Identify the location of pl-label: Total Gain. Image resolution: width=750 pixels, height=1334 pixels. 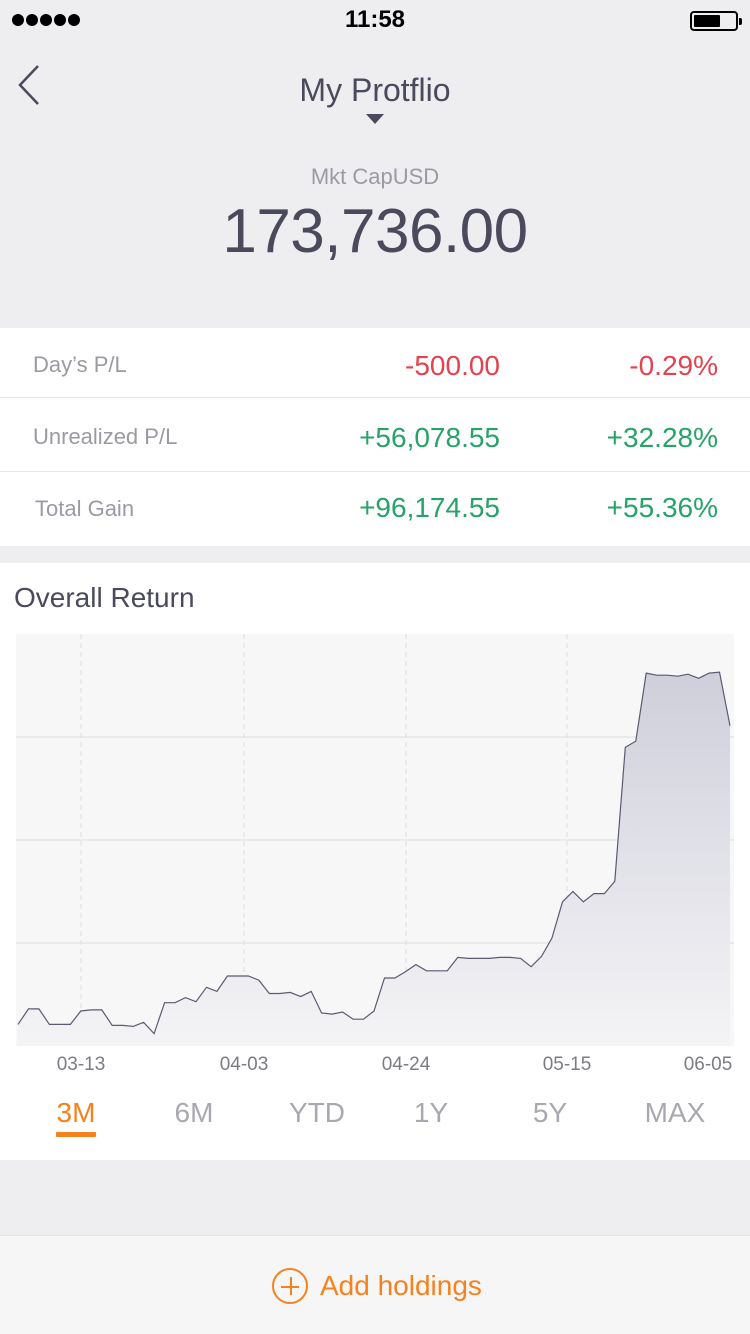
(85, 508).